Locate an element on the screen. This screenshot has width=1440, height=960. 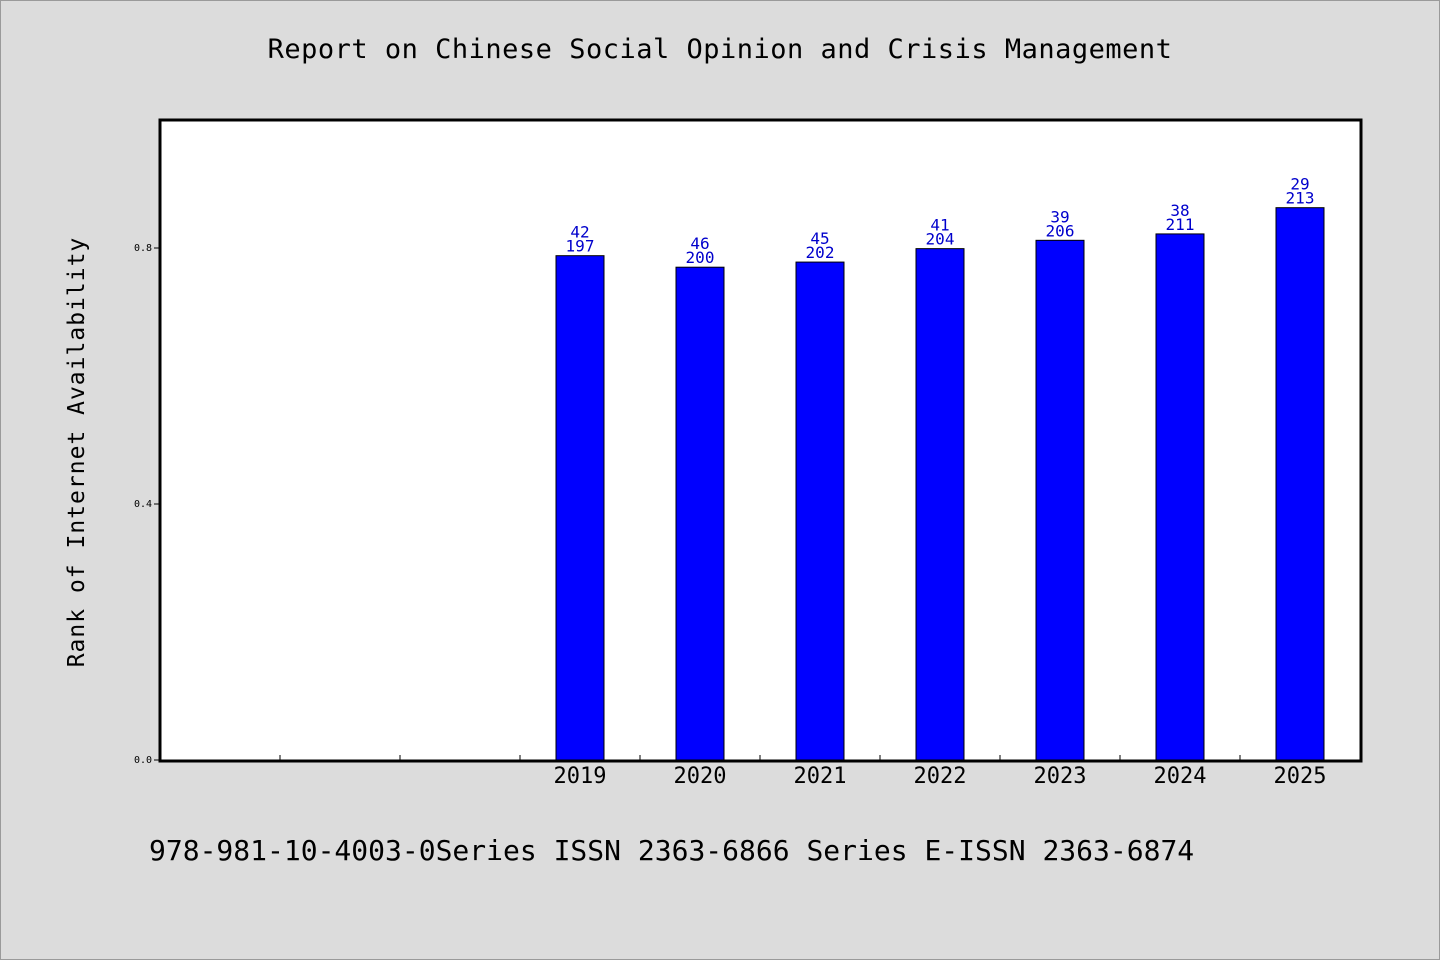
x-tick-label: 2024 is located at coordinates (1180, 776).